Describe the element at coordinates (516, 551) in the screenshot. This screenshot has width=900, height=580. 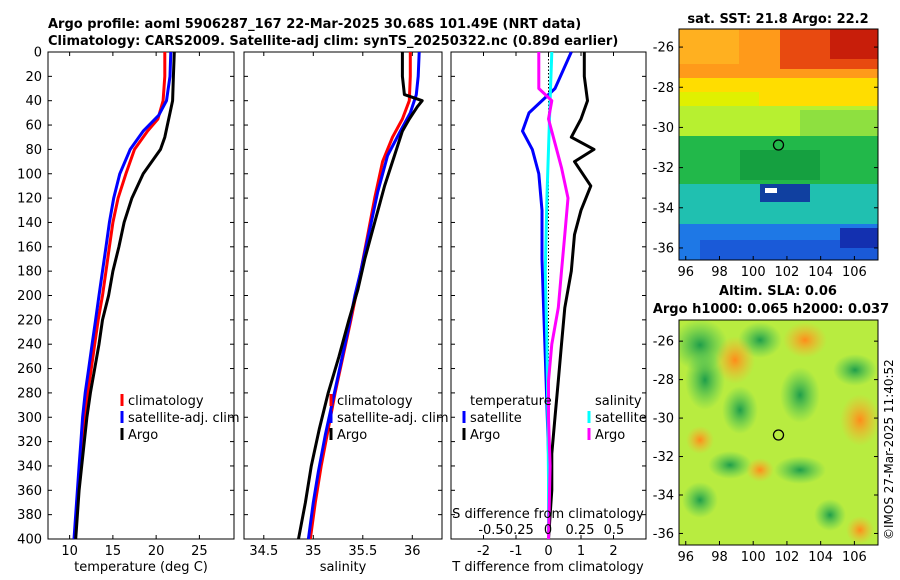
I see `x-tick-label: -1` at that location.